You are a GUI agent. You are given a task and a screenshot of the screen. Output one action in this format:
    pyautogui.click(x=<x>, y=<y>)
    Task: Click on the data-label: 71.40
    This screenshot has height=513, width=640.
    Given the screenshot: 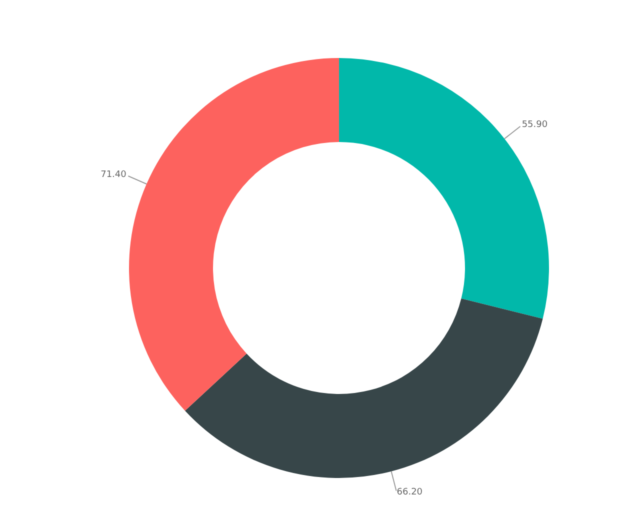 What is the action you would take?
    pyautogui.click(x=113, y=175)
    